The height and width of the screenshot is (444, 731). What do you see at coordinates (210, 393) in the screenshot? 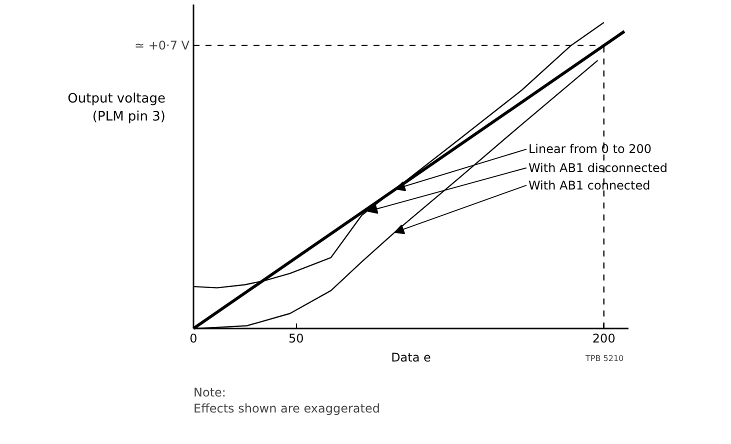
I see `text: Note:` at bounding box center [210, 393].